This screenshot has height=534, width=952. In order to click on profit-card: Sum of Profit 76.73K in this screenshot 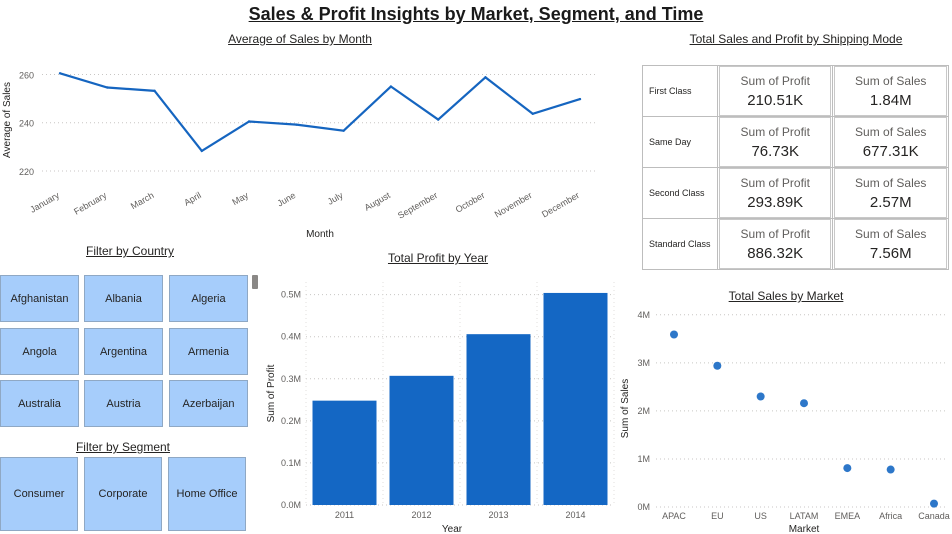, I will do `click(775, 142)`.